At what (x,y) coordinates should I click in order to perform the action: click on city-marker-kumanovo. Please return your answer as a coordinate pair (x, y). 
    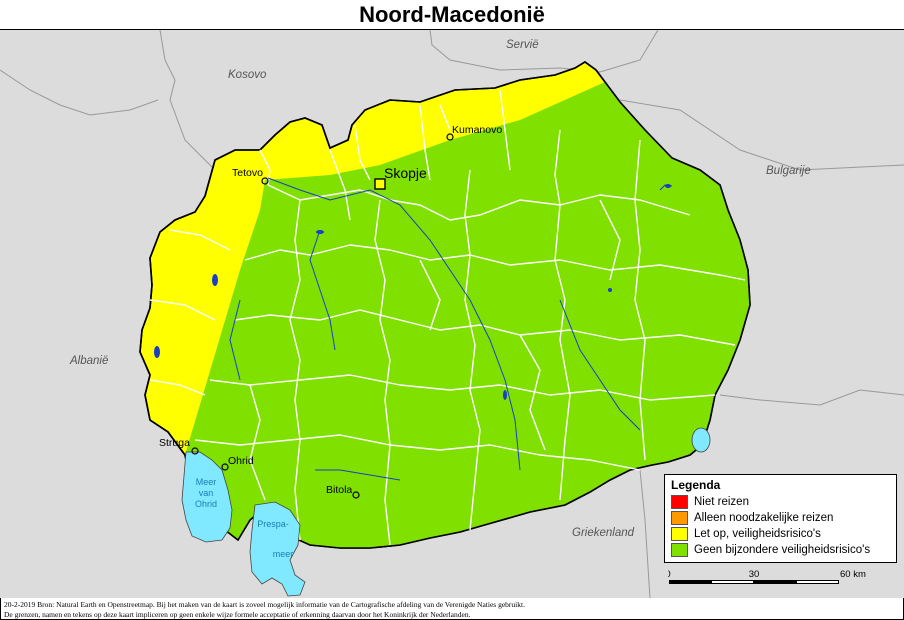
    Looking at the image, I should click on (450, 137).